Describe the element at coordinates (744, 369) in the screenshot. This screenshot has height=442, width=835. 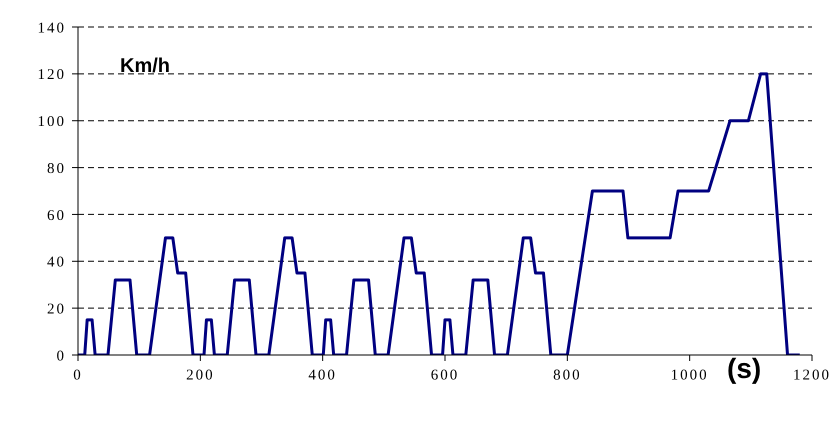
I see `x-axis-title: (s)` at that location.